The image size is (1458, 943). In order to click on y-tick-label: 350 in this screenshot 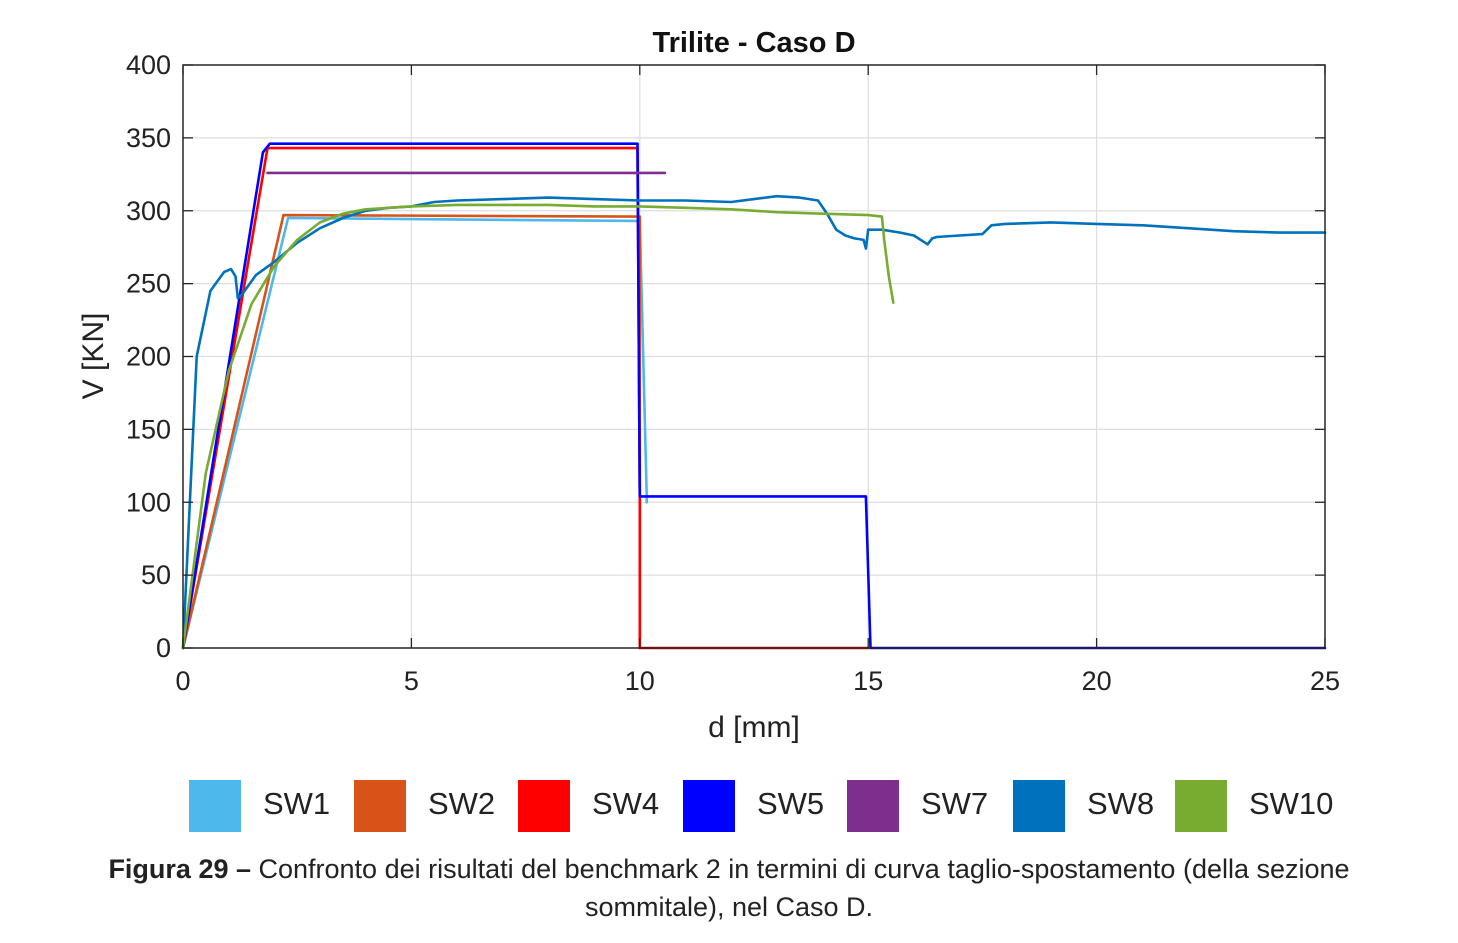, I will do `click(148, 138)`.